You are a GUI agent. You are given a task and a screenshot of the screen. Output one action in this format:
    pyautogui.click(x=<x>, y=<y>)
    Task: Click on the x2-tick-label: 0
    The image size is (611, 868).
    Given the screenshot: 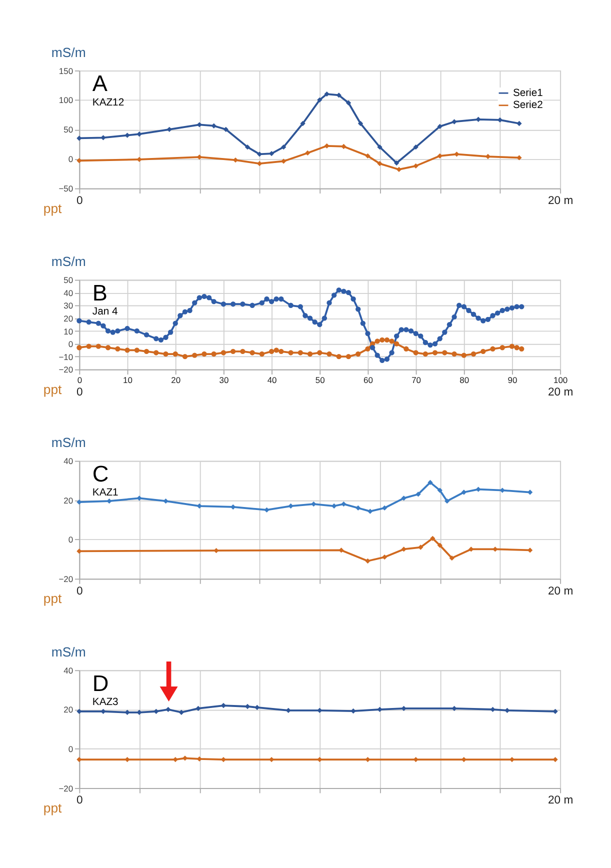 What is the action you would take?
    pyautogui.click(x=79, y=392)
    